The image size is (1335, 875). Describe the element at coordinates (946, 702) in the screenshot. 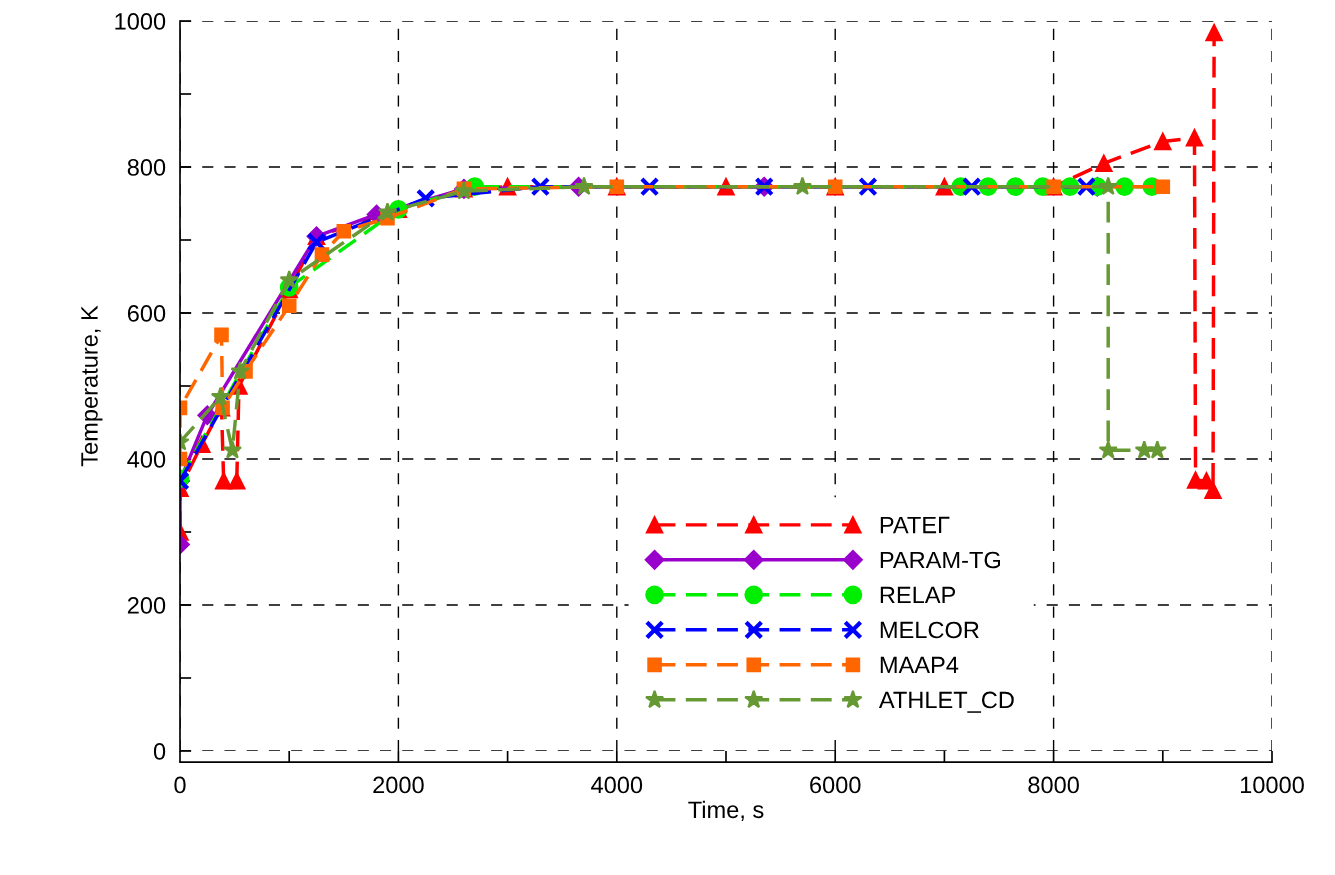

I see `legend-label: ATHLET_CD` at that location.